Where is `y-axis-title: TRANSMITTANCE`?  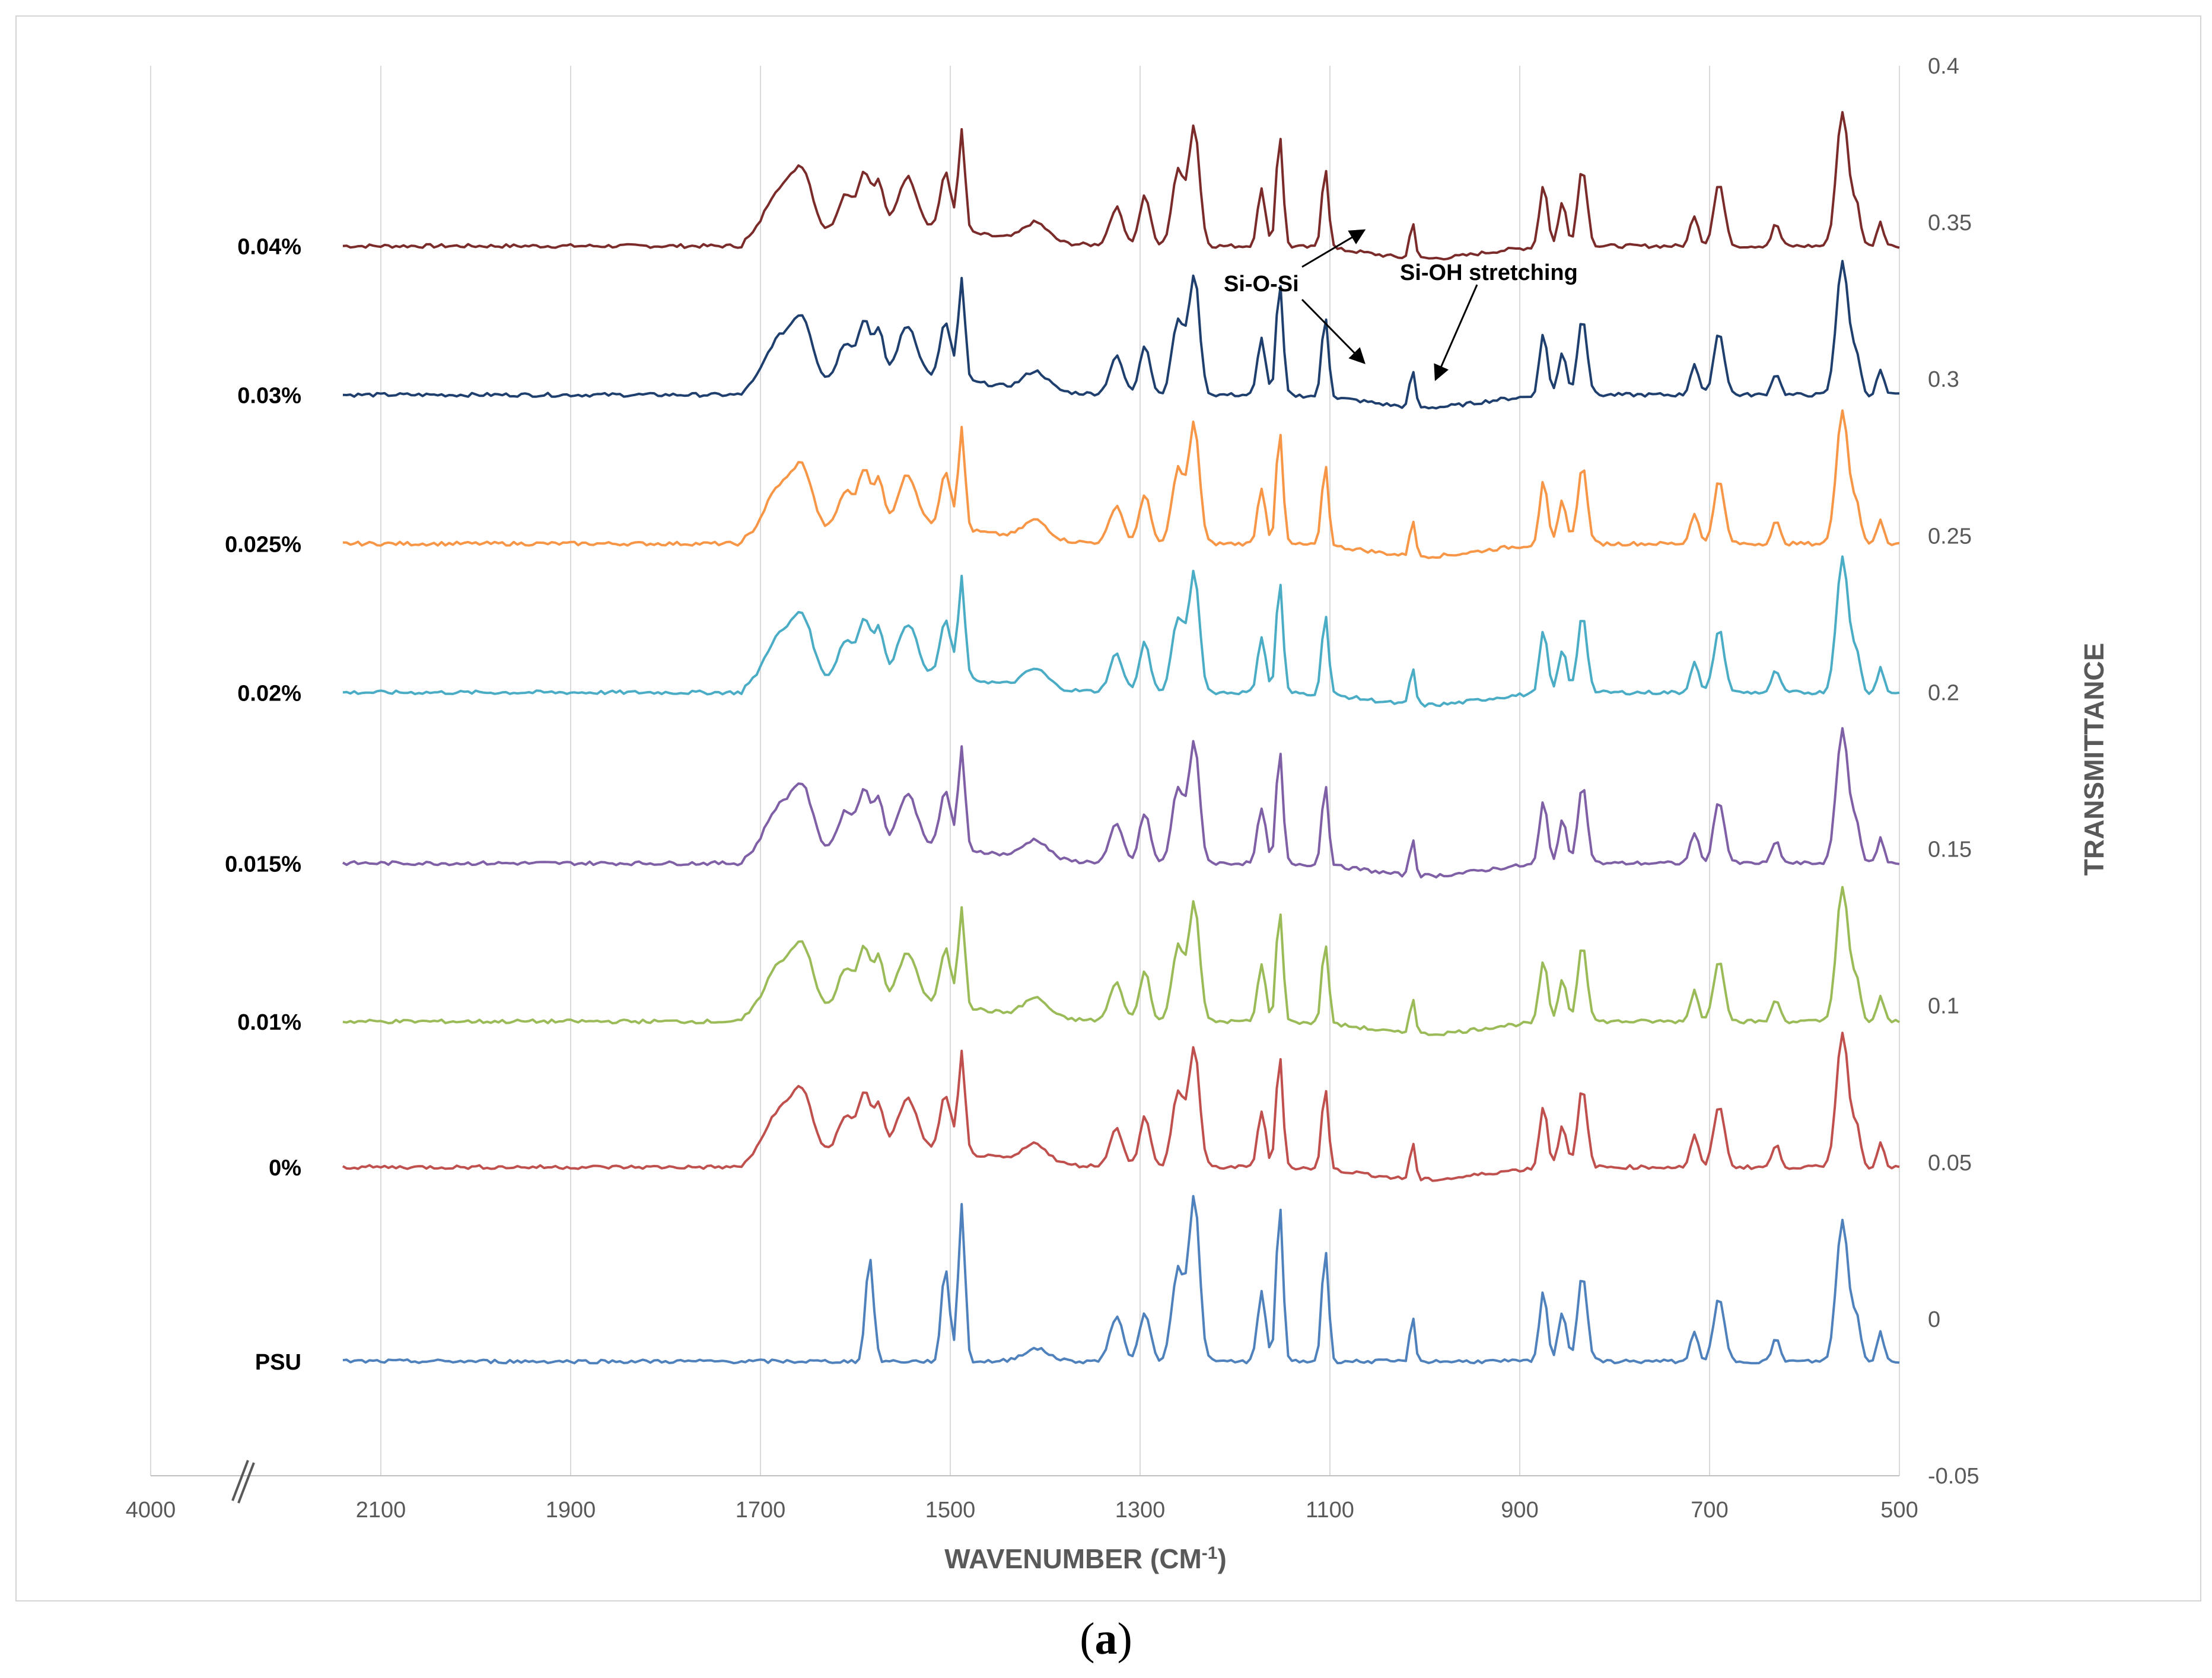 y-axis-title: TRANSMITTANCE is located at coordinates (2094, 760).